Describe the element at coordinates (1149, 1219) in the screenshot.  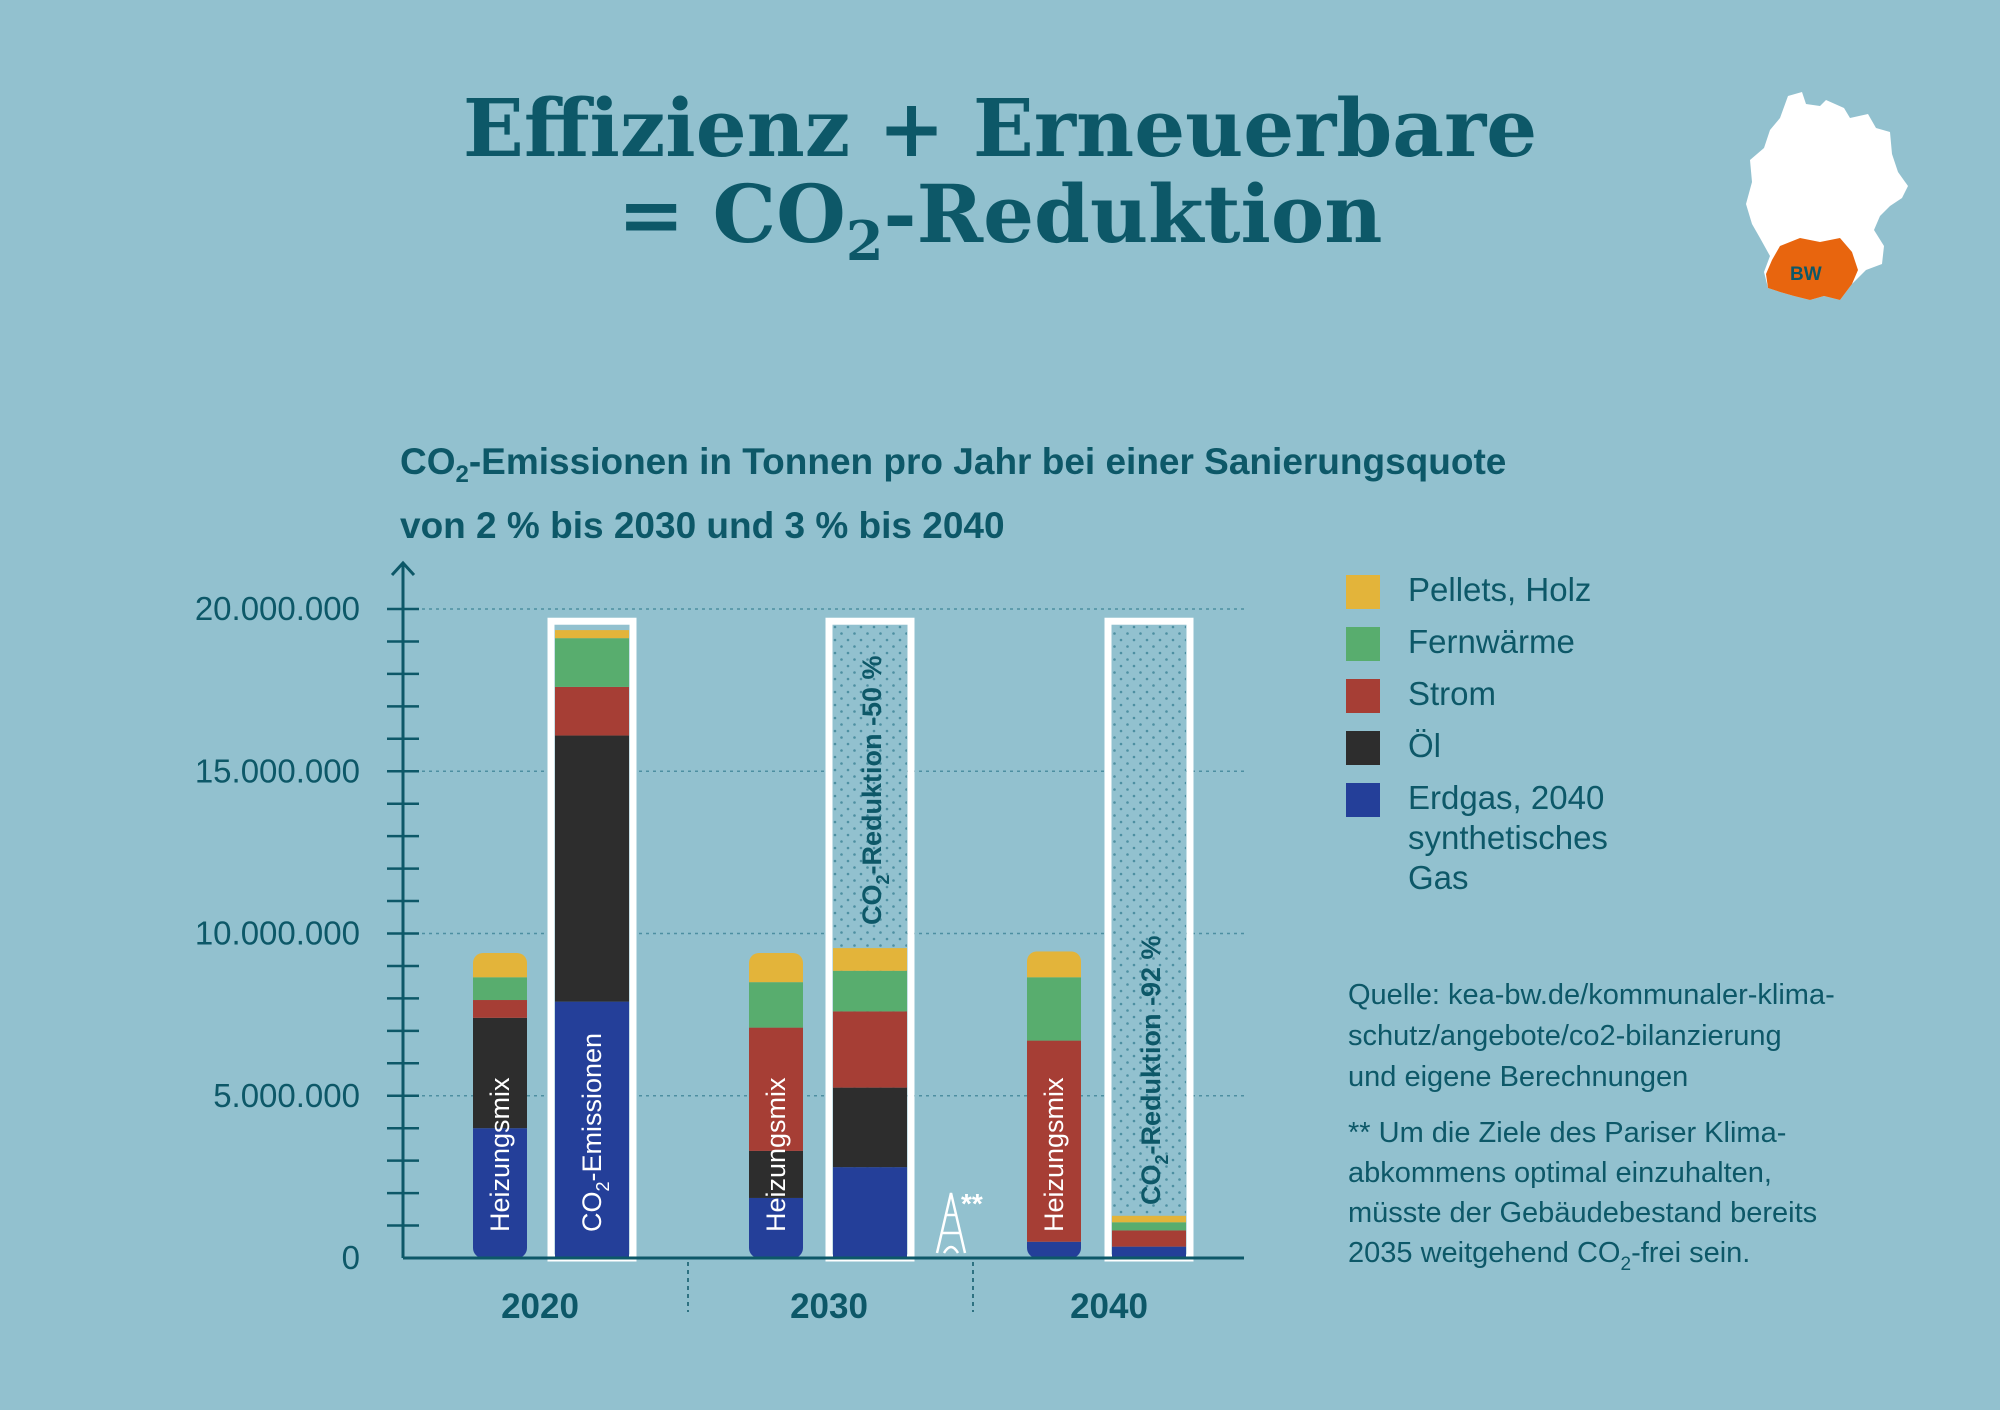
I see `emissions-segment-pellets-2040` at that location.